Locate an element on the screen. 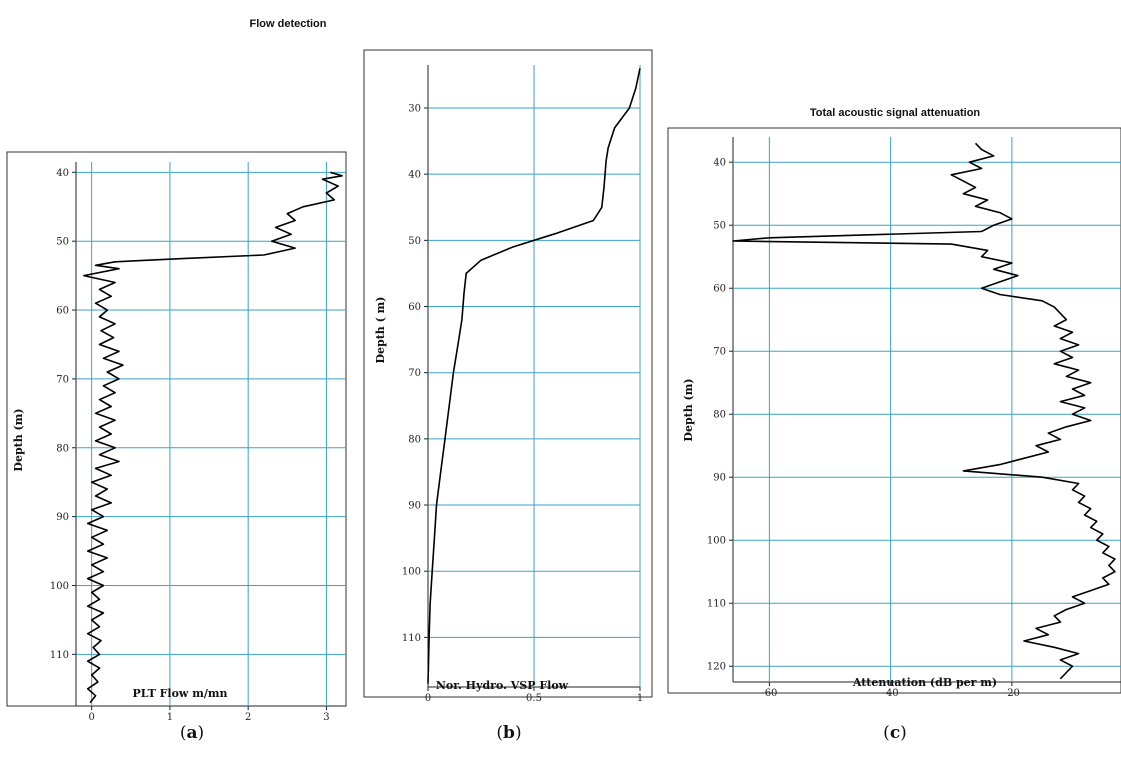  x-axis-label: Attenuation (dB per m) is located at coordinates (924, 682).